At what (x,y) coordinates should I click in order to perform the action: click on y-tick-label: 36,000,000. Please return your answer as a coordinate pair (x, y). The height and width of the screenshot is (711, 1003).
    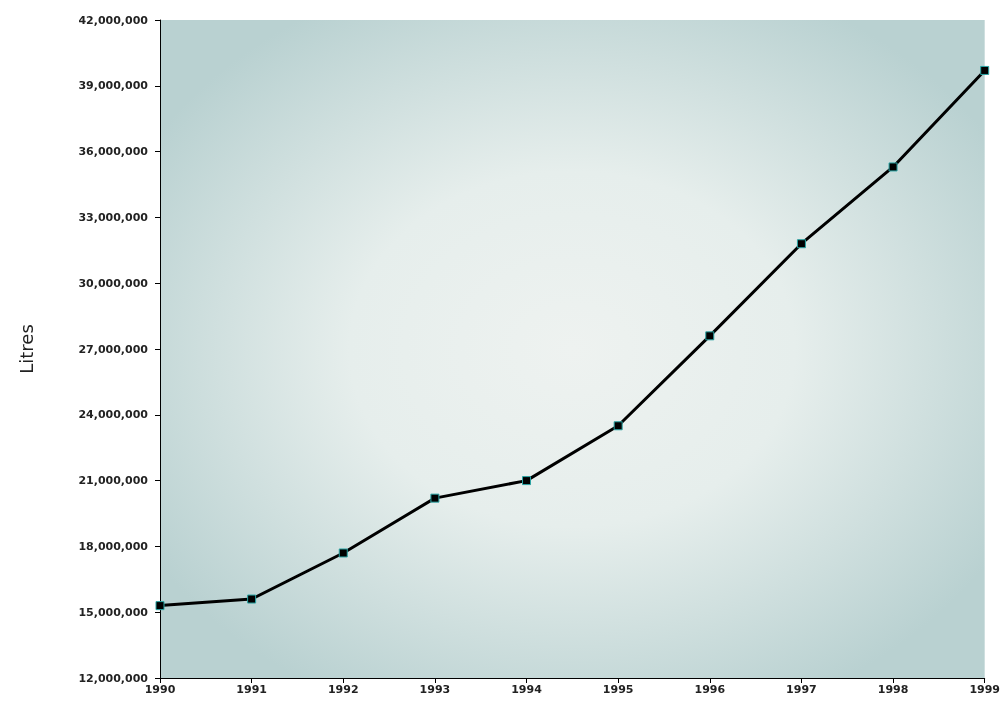
    Looking at the image, I should click on (113, 152).